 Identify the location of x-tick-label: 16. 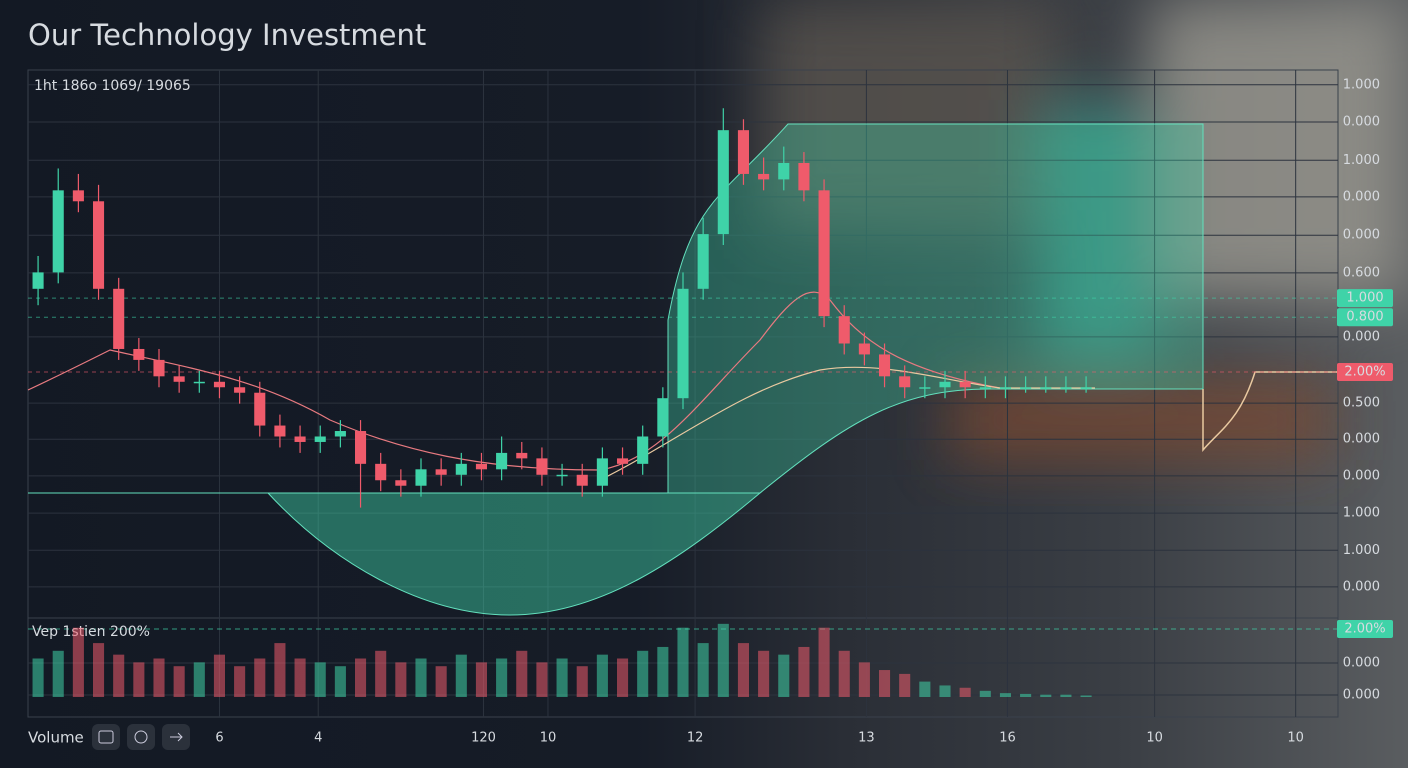
(1007, 738).